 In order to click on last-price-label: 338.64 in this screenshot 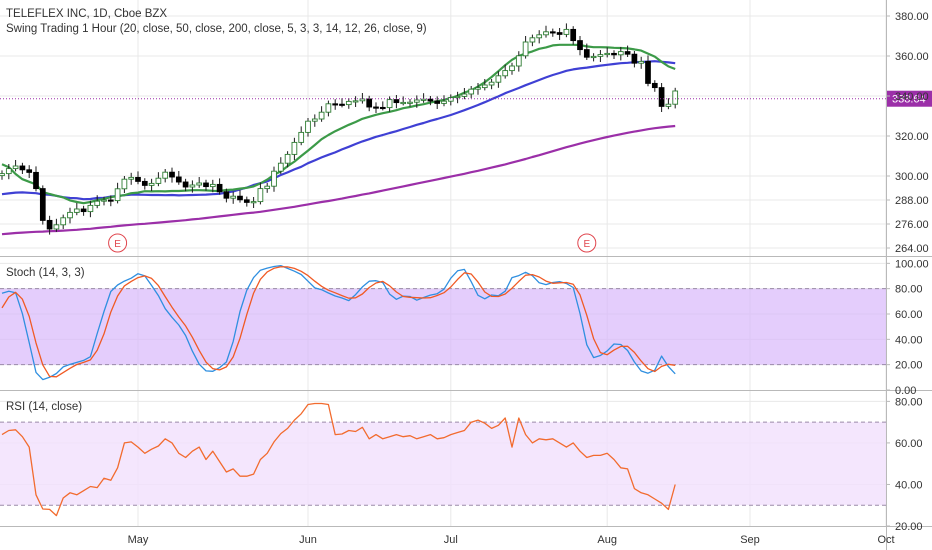, I will do `click(909, 100)`.